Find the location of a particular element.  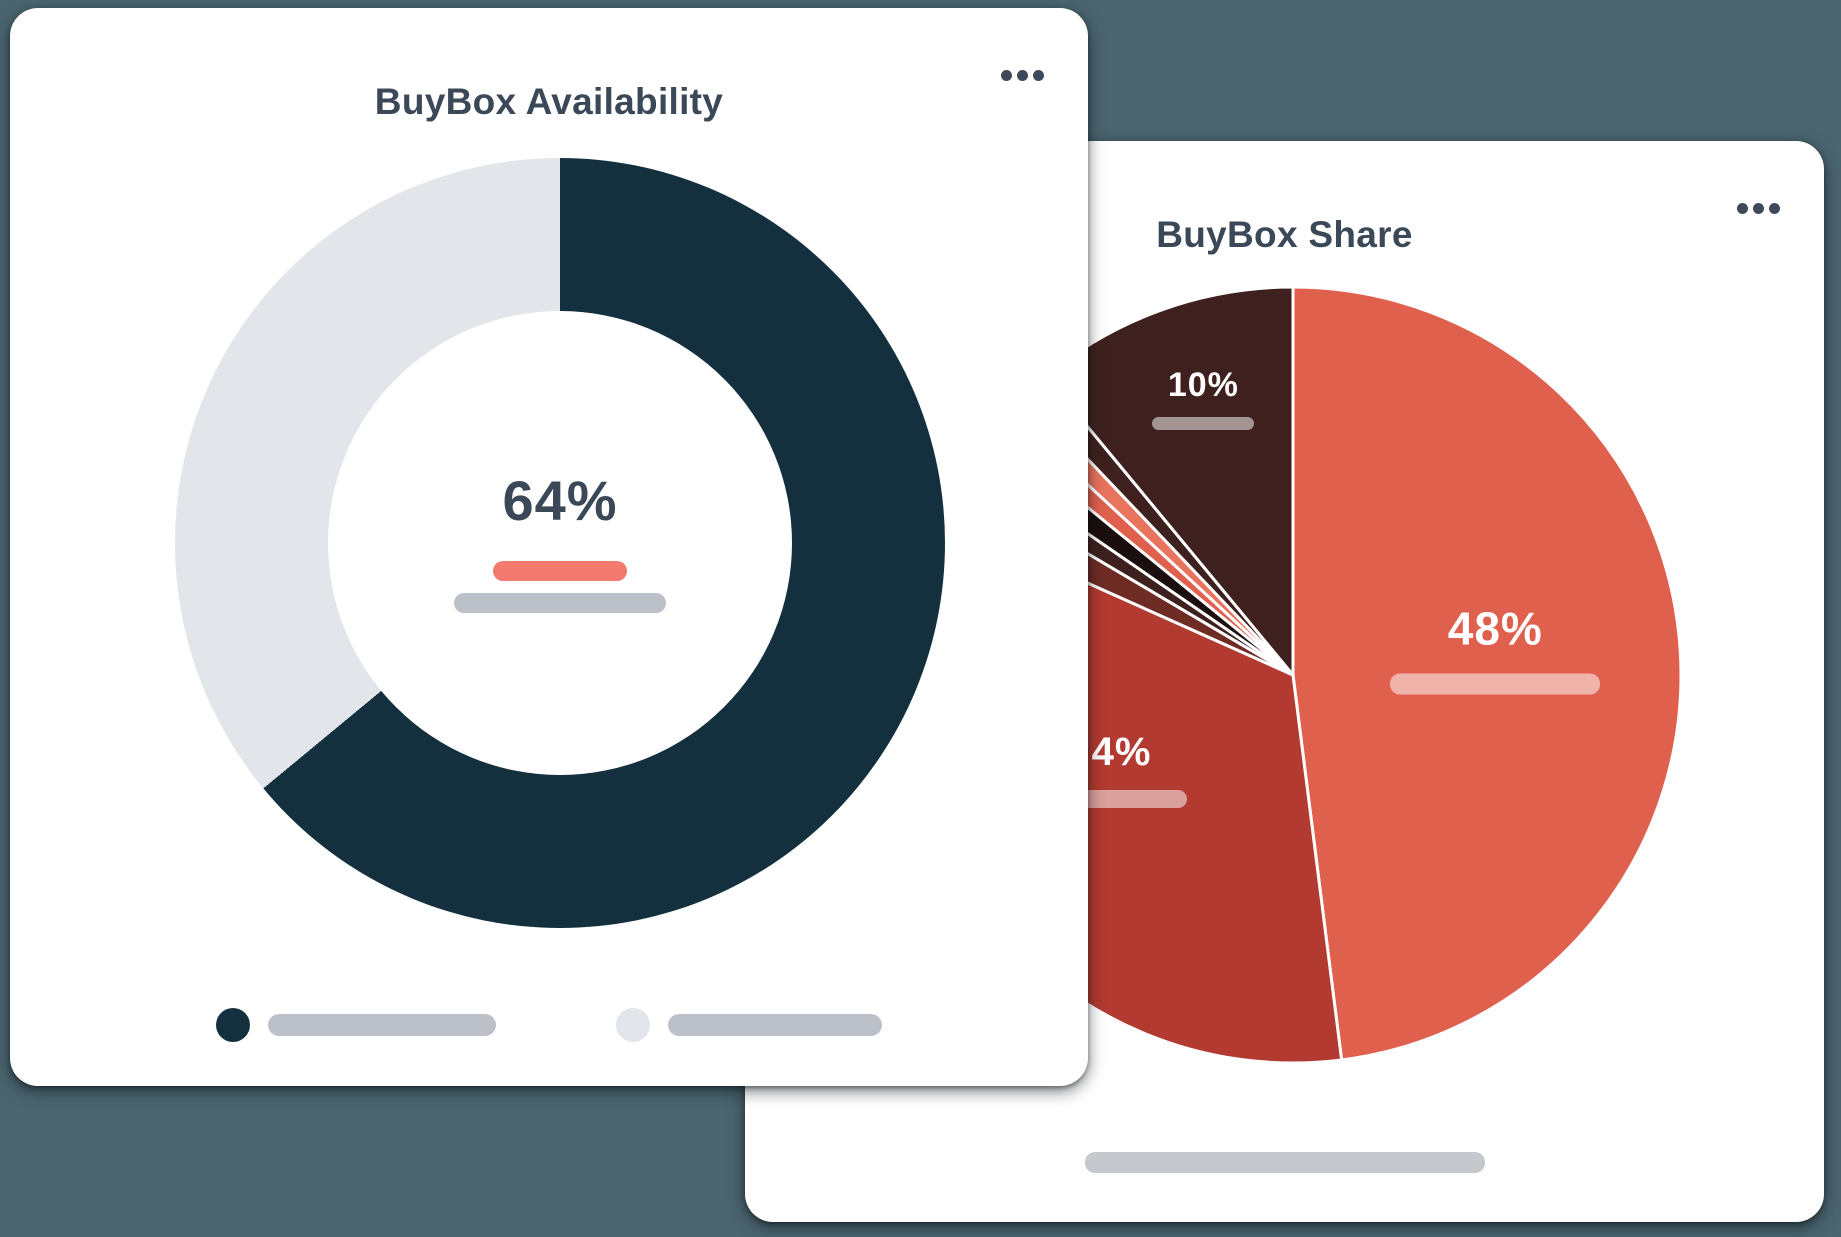

donut-legend is located at coordinates (549, 1025).